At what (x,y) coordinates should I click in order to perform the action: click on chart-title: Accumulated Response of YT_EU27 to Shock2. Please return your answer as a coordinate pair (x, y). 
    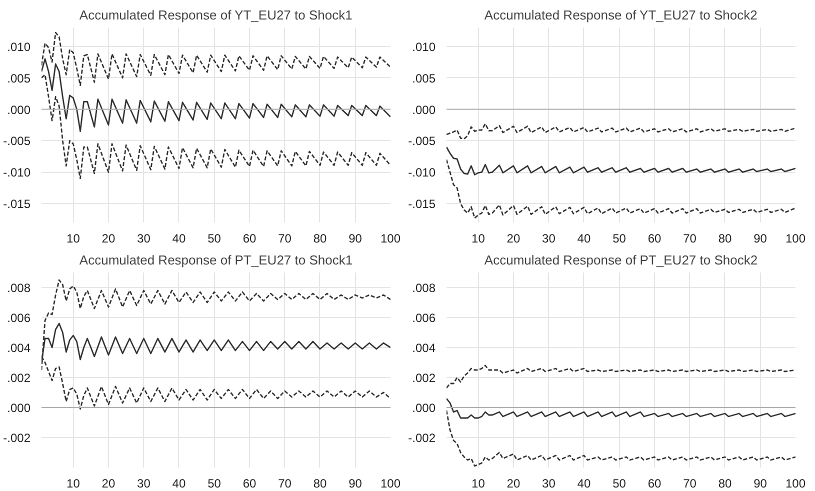
    Looking at the image, I should click on (621, 15).